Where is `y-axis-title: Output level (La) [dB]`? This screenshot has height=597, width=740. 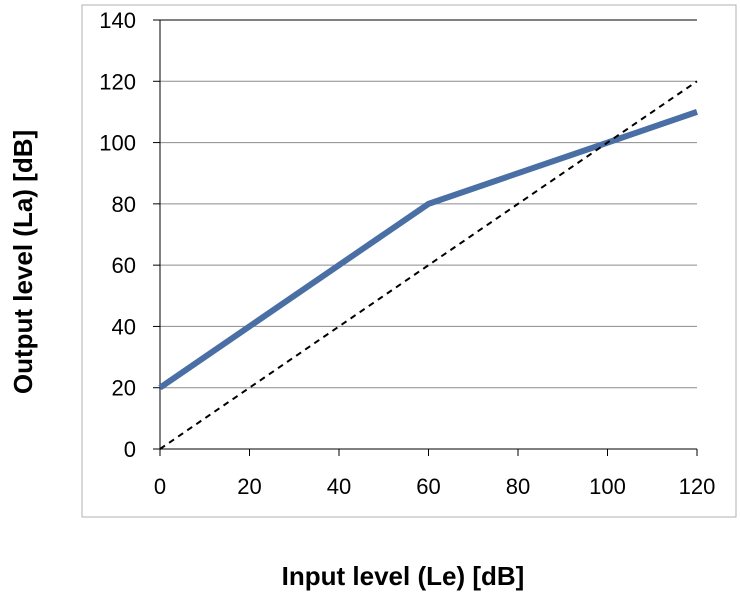 y-axis-title: Output level (La) [dB] is located at coordinates (23, 262).